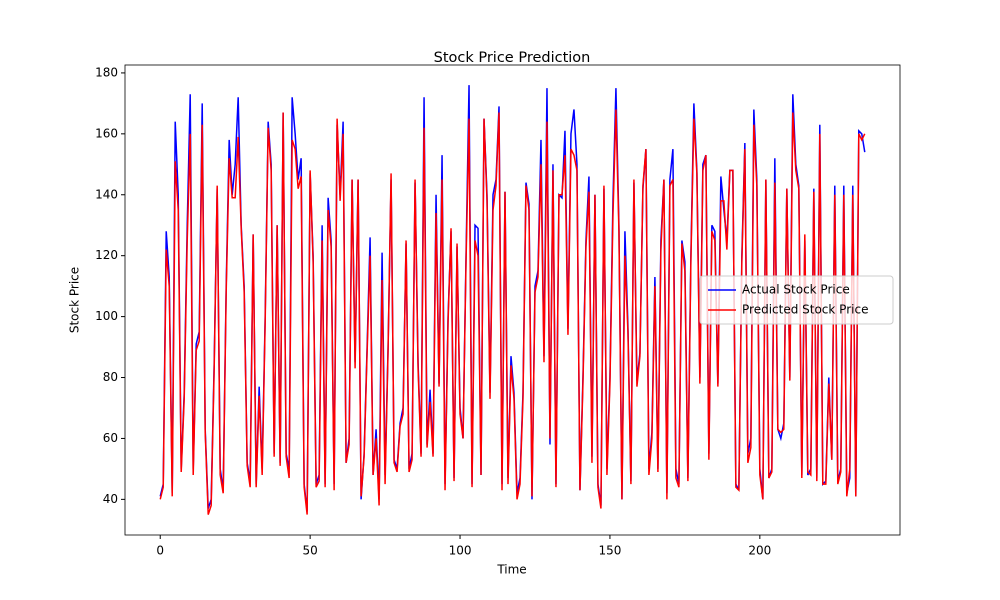 The image size is (1000, 600). What do you see at coordinates (110, 499) in the screenshot?
I see `y-tick-label: 40` at bounding box center [110, 499].